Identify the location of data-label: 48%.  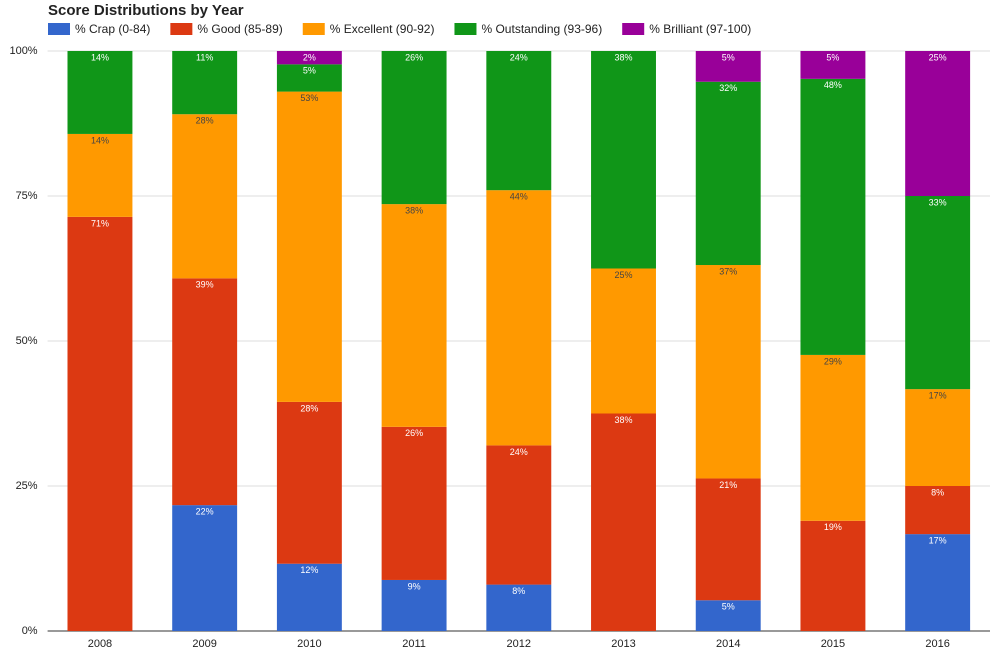
(833, 85).